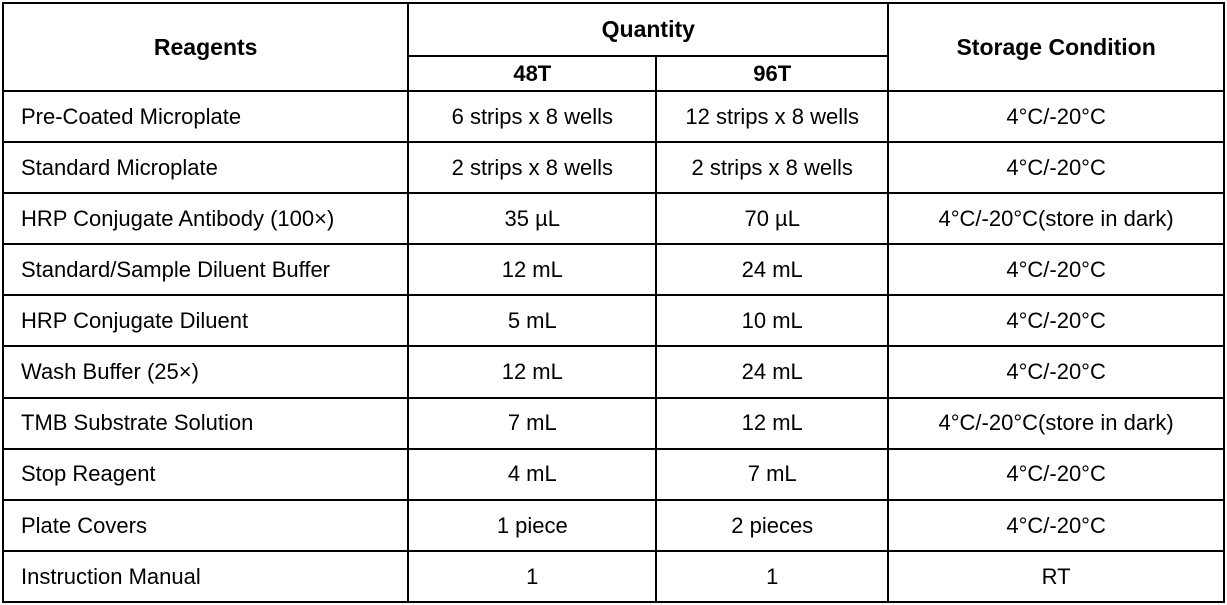 The image size is (1227, 605). I want to click on reagent-name: HRP Conjugate Diluent, so click(205, 321).